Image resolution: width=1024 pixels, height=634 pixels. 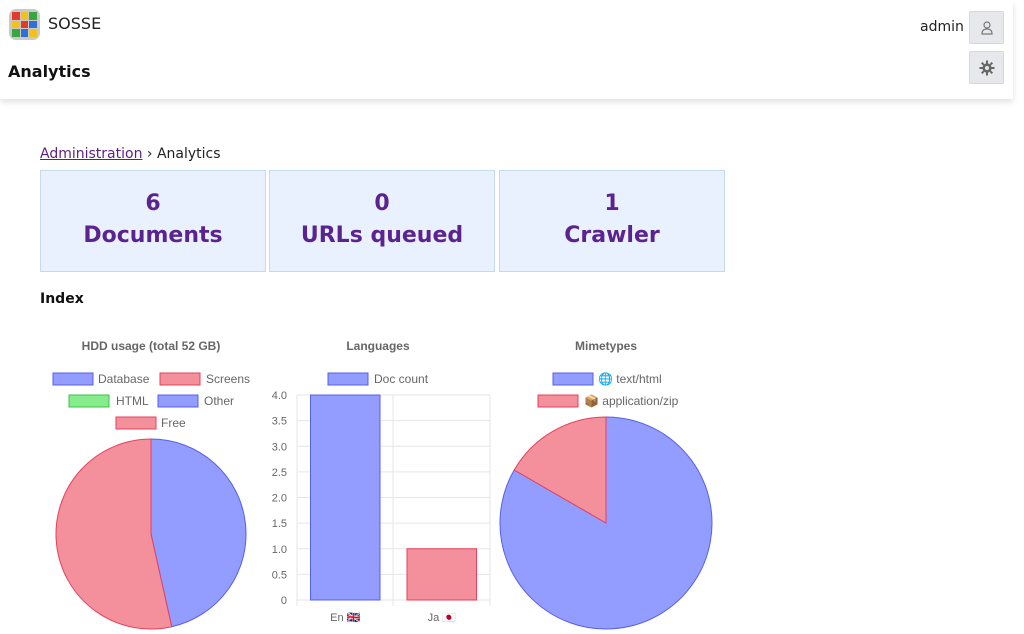 What do you see at coordinates (345, 617) in the screenshot?
I see `x-tick-label: En 🇬🇧` at bounding box center [345, 617].